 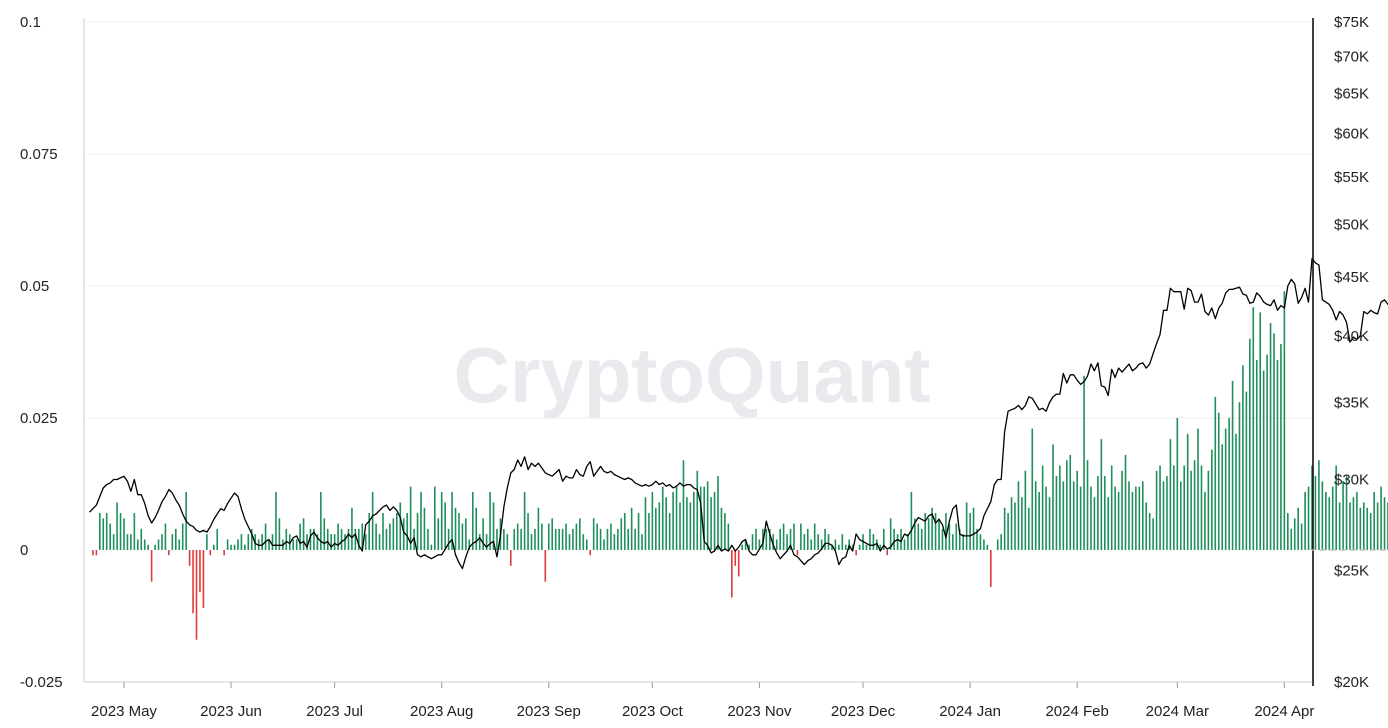 I want to click on right-tick-label: $40K, so click(x=1351, y=336).